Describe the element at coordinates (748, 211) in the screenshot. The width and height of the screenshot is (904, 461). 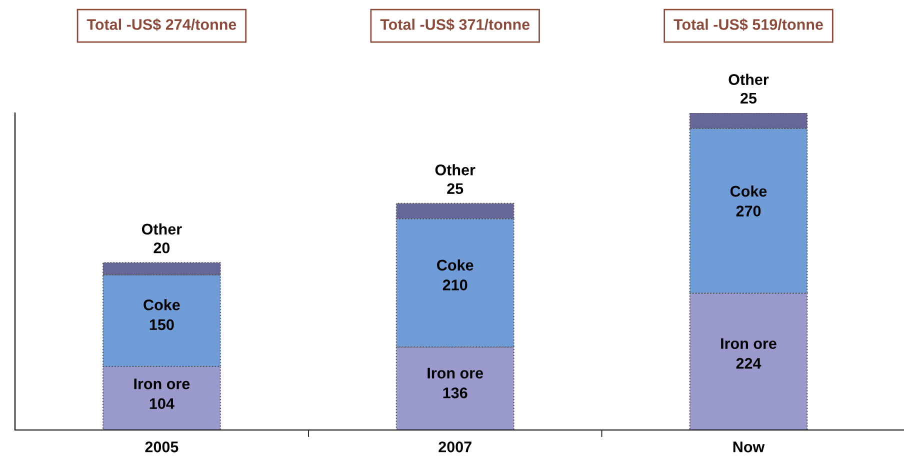
I see `data-label: 270` at that location.